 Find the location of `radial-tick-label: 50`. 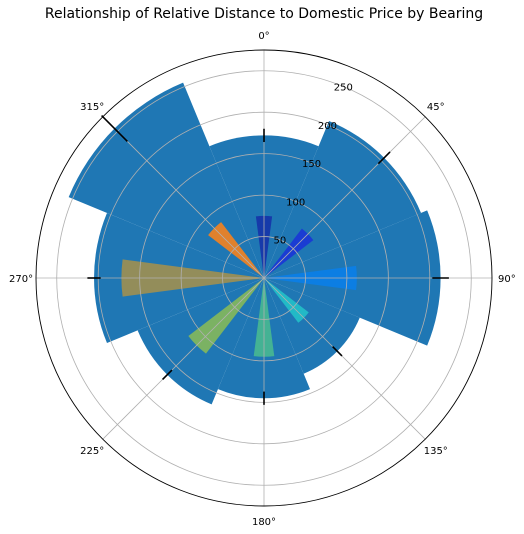

radial-tick-label: 50 is located at coordinates (279, 241).